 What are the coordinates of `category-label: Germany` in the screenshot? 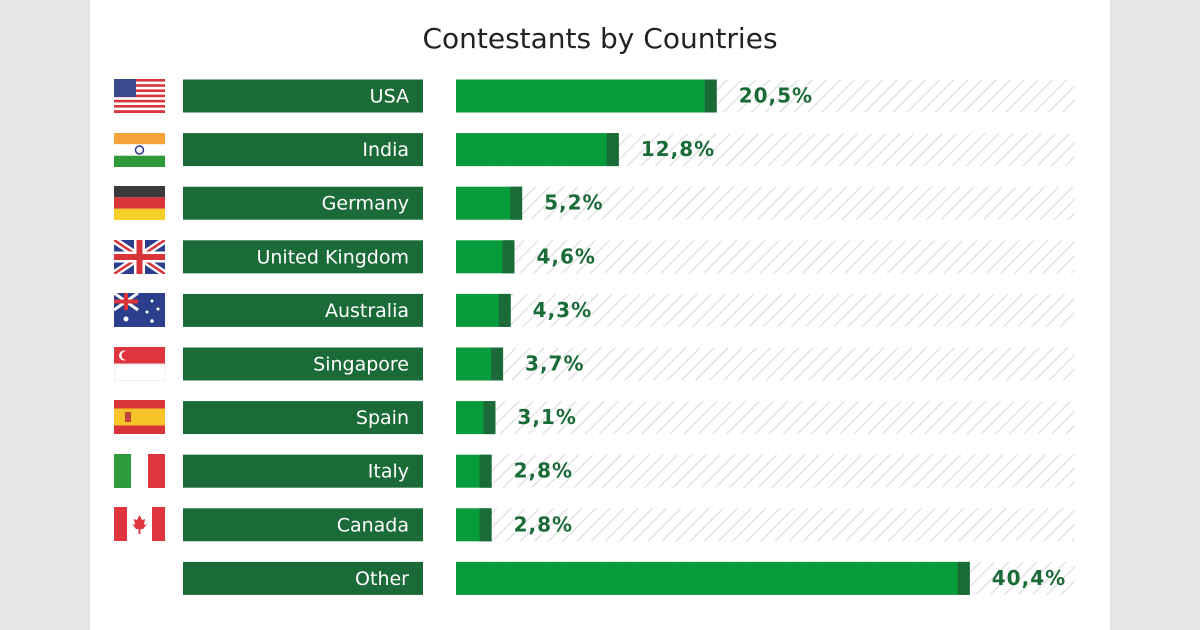 It's located at (365, 204).